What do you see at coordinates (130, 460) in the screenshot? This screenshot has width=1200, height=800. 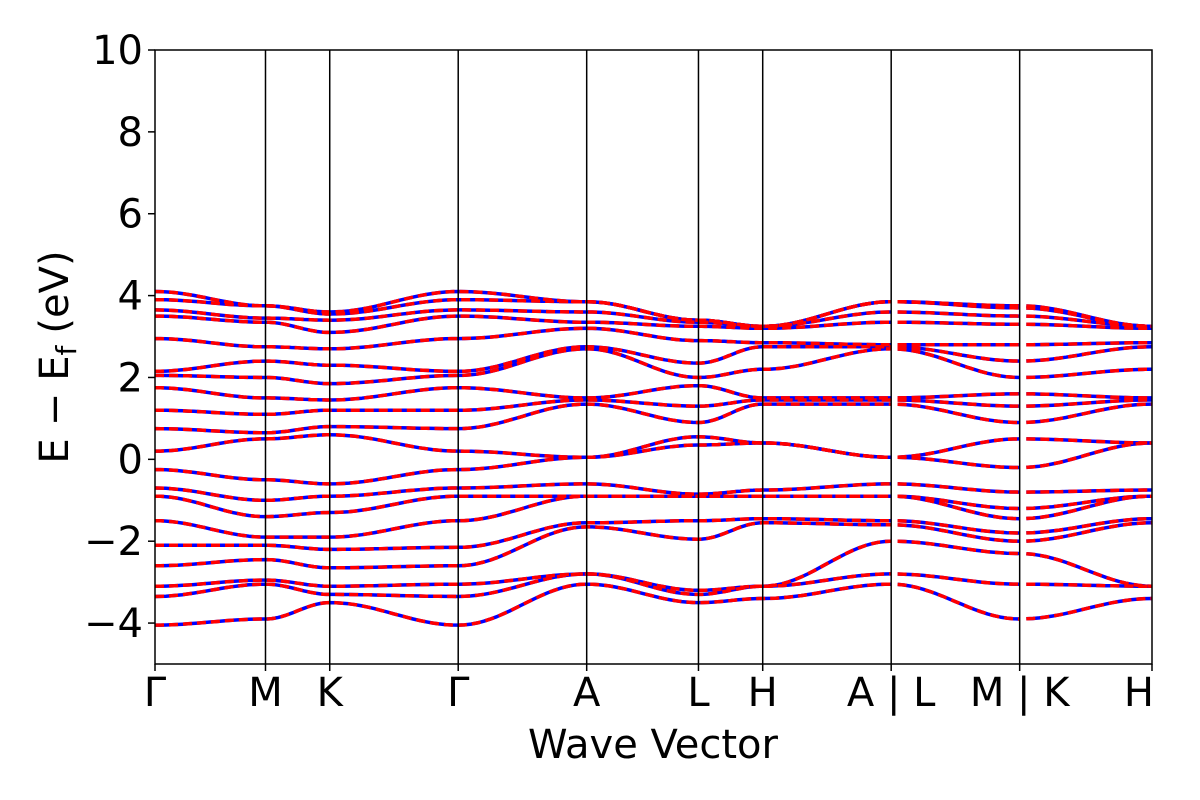 I see `y-tick-label: 0` at bounding box center [130, 460].